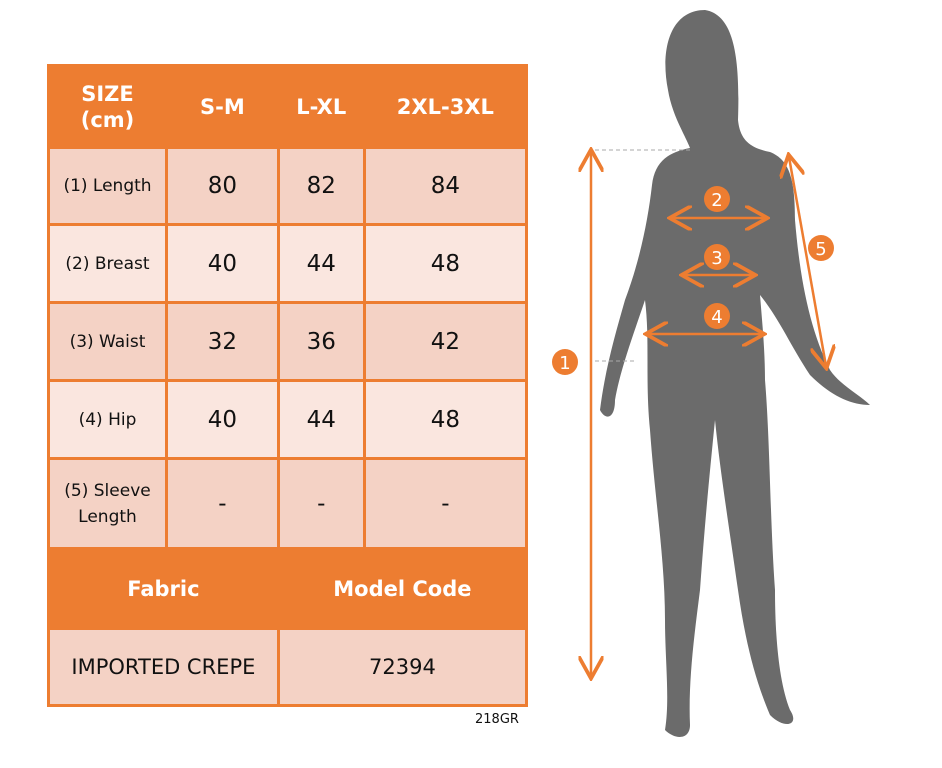 The image size is (942, 768). I want to click on header-s-m: S-M, so click(222, 106).